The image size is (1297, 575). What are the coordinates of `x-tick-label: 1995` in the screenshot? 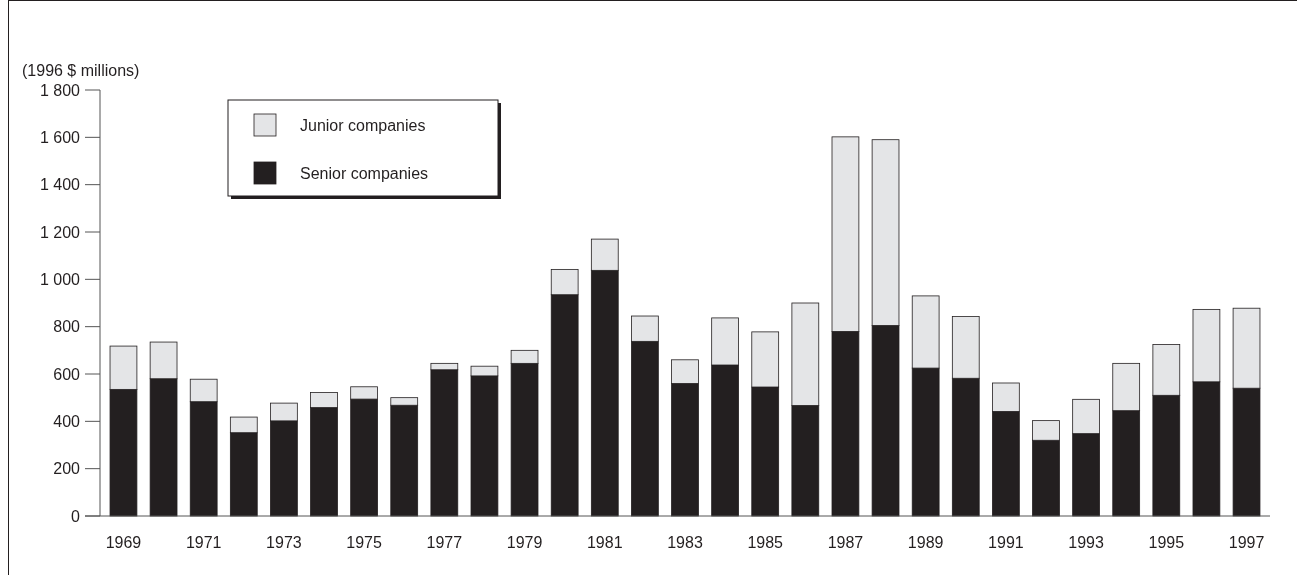 It's located at (1166, 542).